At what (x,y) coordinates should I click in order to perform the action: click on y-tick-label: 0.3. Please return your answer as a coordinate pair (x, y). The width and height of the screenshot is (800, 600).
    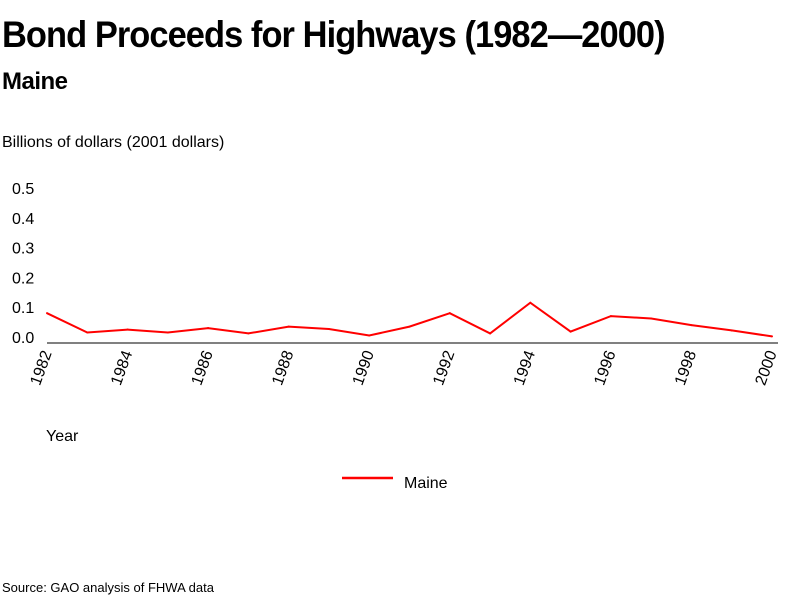
    Looking at the image, I should click on (23, 249).